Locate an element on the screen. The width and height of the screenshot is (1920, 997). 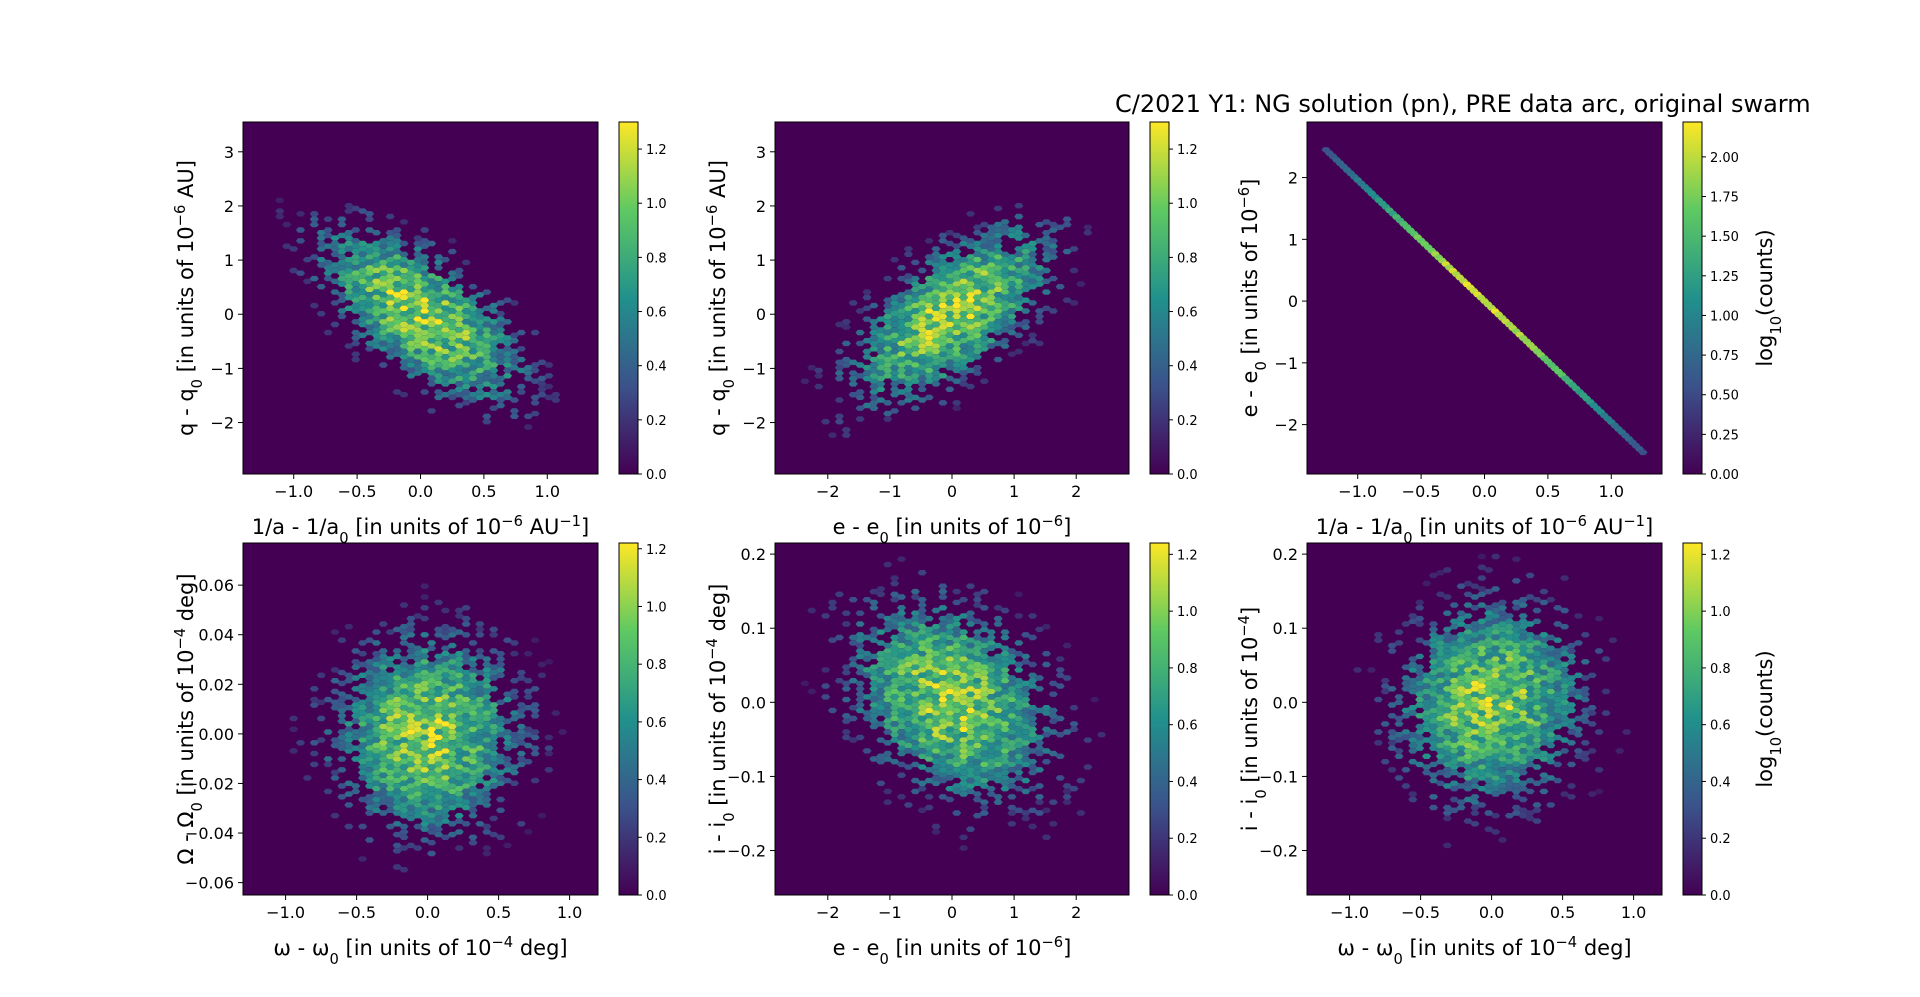
x-tick-label: −0.5 is located at coordinates (1420, 912).